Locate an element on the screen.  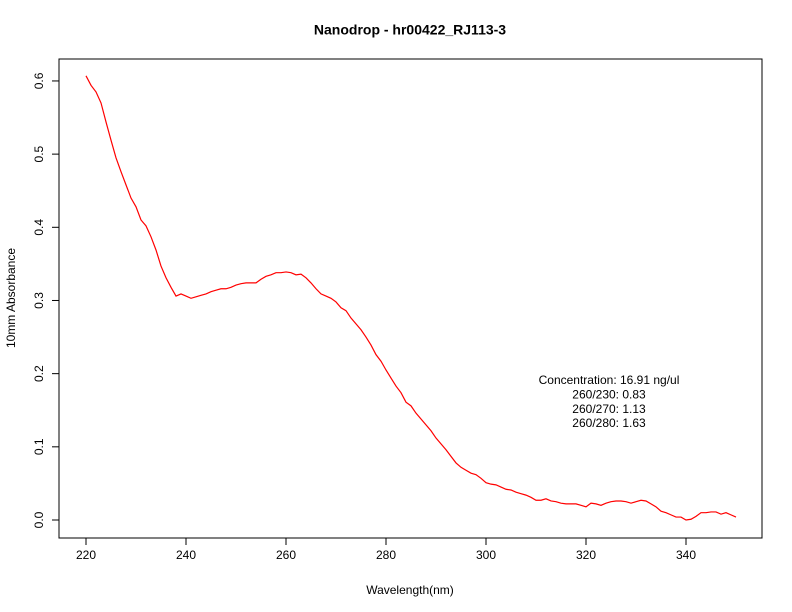
chart-title: Nanodrop - hr00422_RJ113-3 is located at coordinates (410, 30).